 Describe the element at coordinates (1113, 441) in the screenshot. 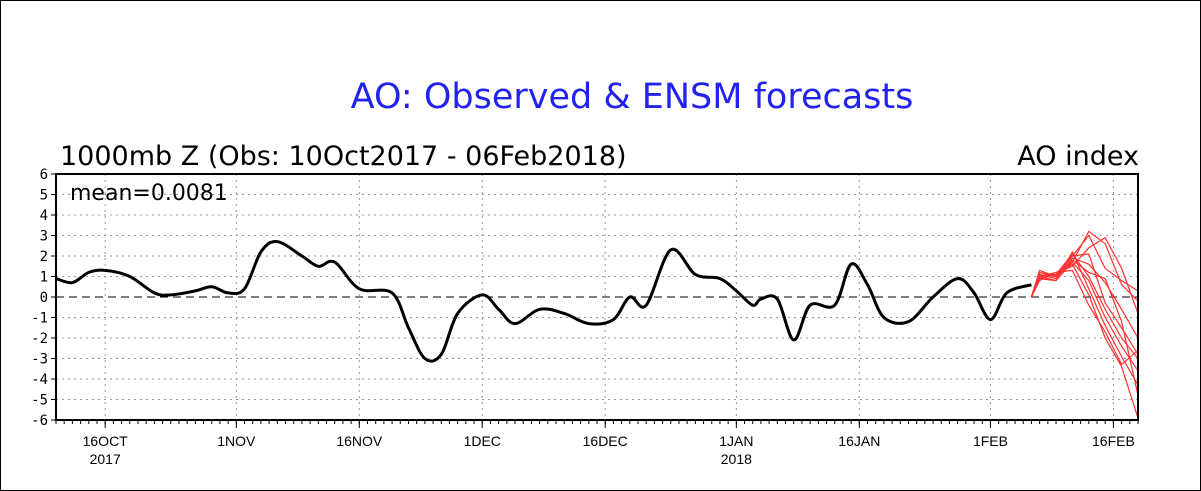

I see `x-tick-label: 16FEB` at that location.